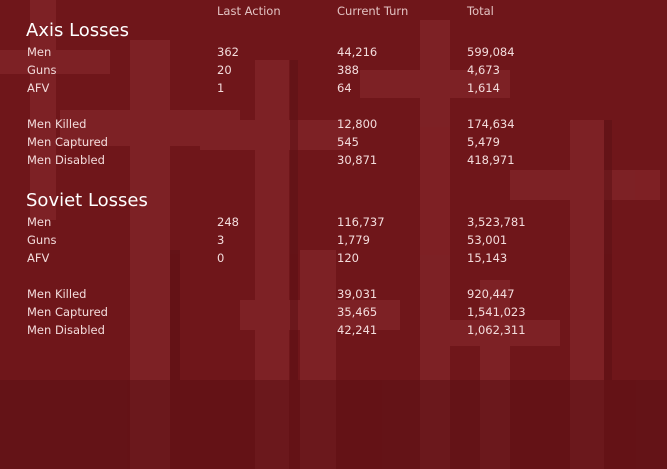 The image size is (667, 469). What do you see at coordinates (228, 222) in the screenshot?
I see `cell-value: 248` at bounding box center [228, 222].